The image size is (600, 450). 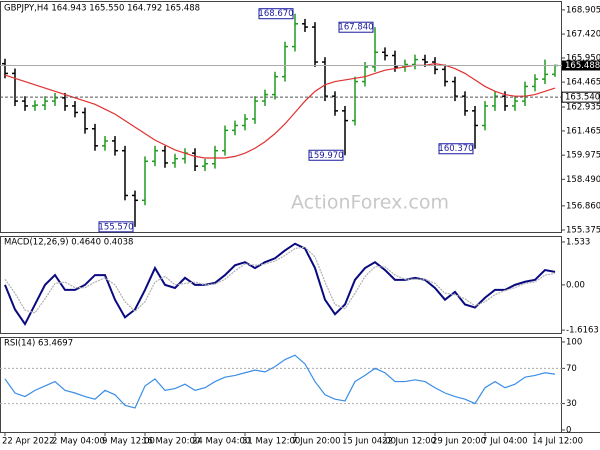 What do you see at coordinates (583, 35) in the screenshot?
I see `y-tick-label: 167.420` at bounding box center [583, 35].